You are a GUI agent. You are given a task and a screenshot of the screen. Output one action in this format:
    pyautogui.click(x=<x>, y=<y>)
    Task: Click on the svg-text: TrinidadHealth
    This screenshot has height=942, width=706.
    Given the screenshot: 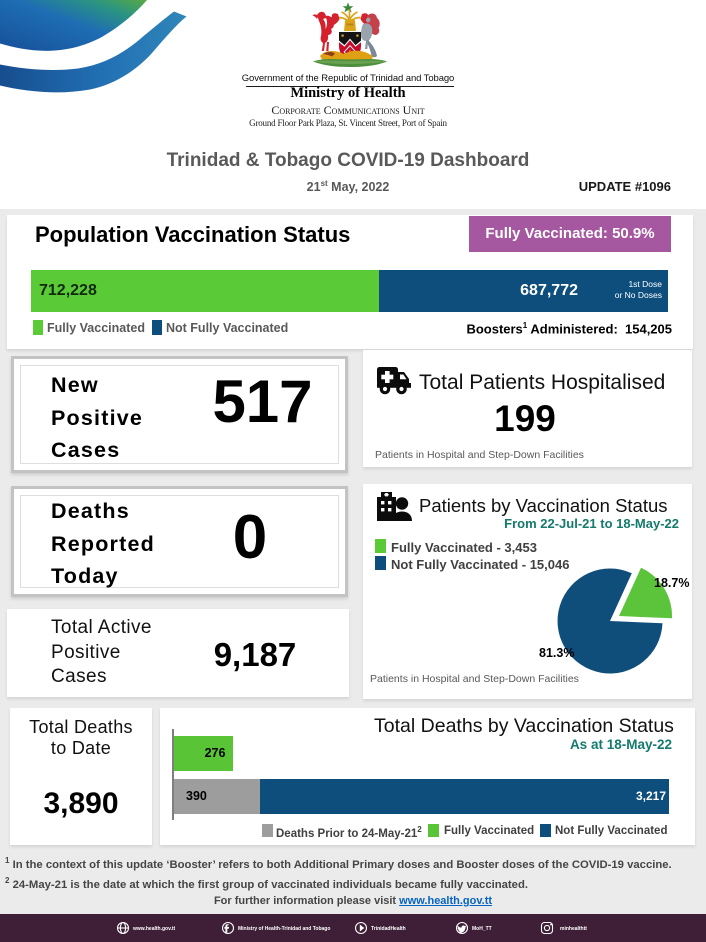 What is the action you would take?
    pyautogui.click(x=388, y=929)
    